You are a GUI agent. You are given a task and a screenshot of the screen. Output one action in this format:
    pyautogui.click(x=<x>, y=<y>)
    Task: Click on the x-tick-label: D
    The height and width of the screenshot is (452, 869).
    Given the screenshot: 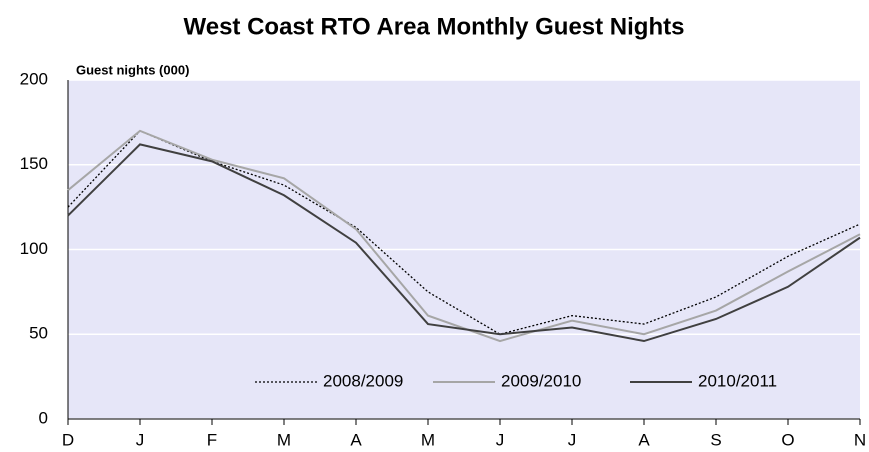 What is the action you would take?
    pyautogui.click(x=68, y=439)
    